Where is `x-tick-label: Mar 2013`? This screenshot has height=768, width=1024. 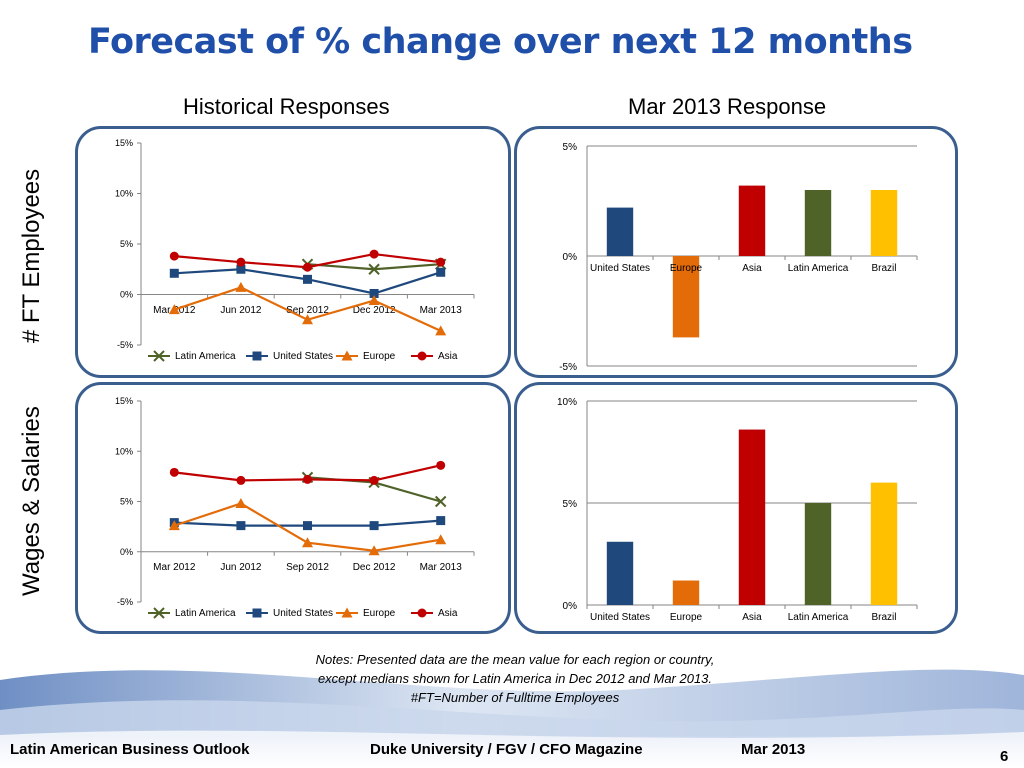
x-tick-label: Mar 2013 is located at coordinates (441, 567).